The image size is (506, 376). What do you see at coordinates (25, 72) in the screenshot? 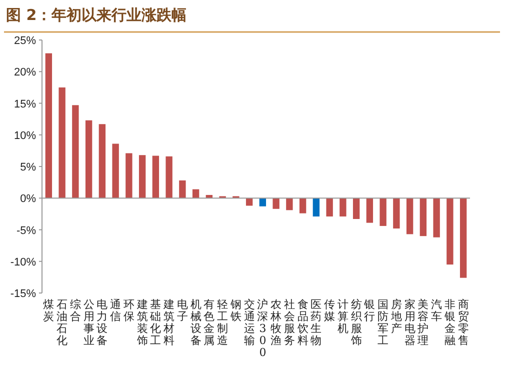
I see `y-tick-label: 20%` at bounding box center [25, 72].